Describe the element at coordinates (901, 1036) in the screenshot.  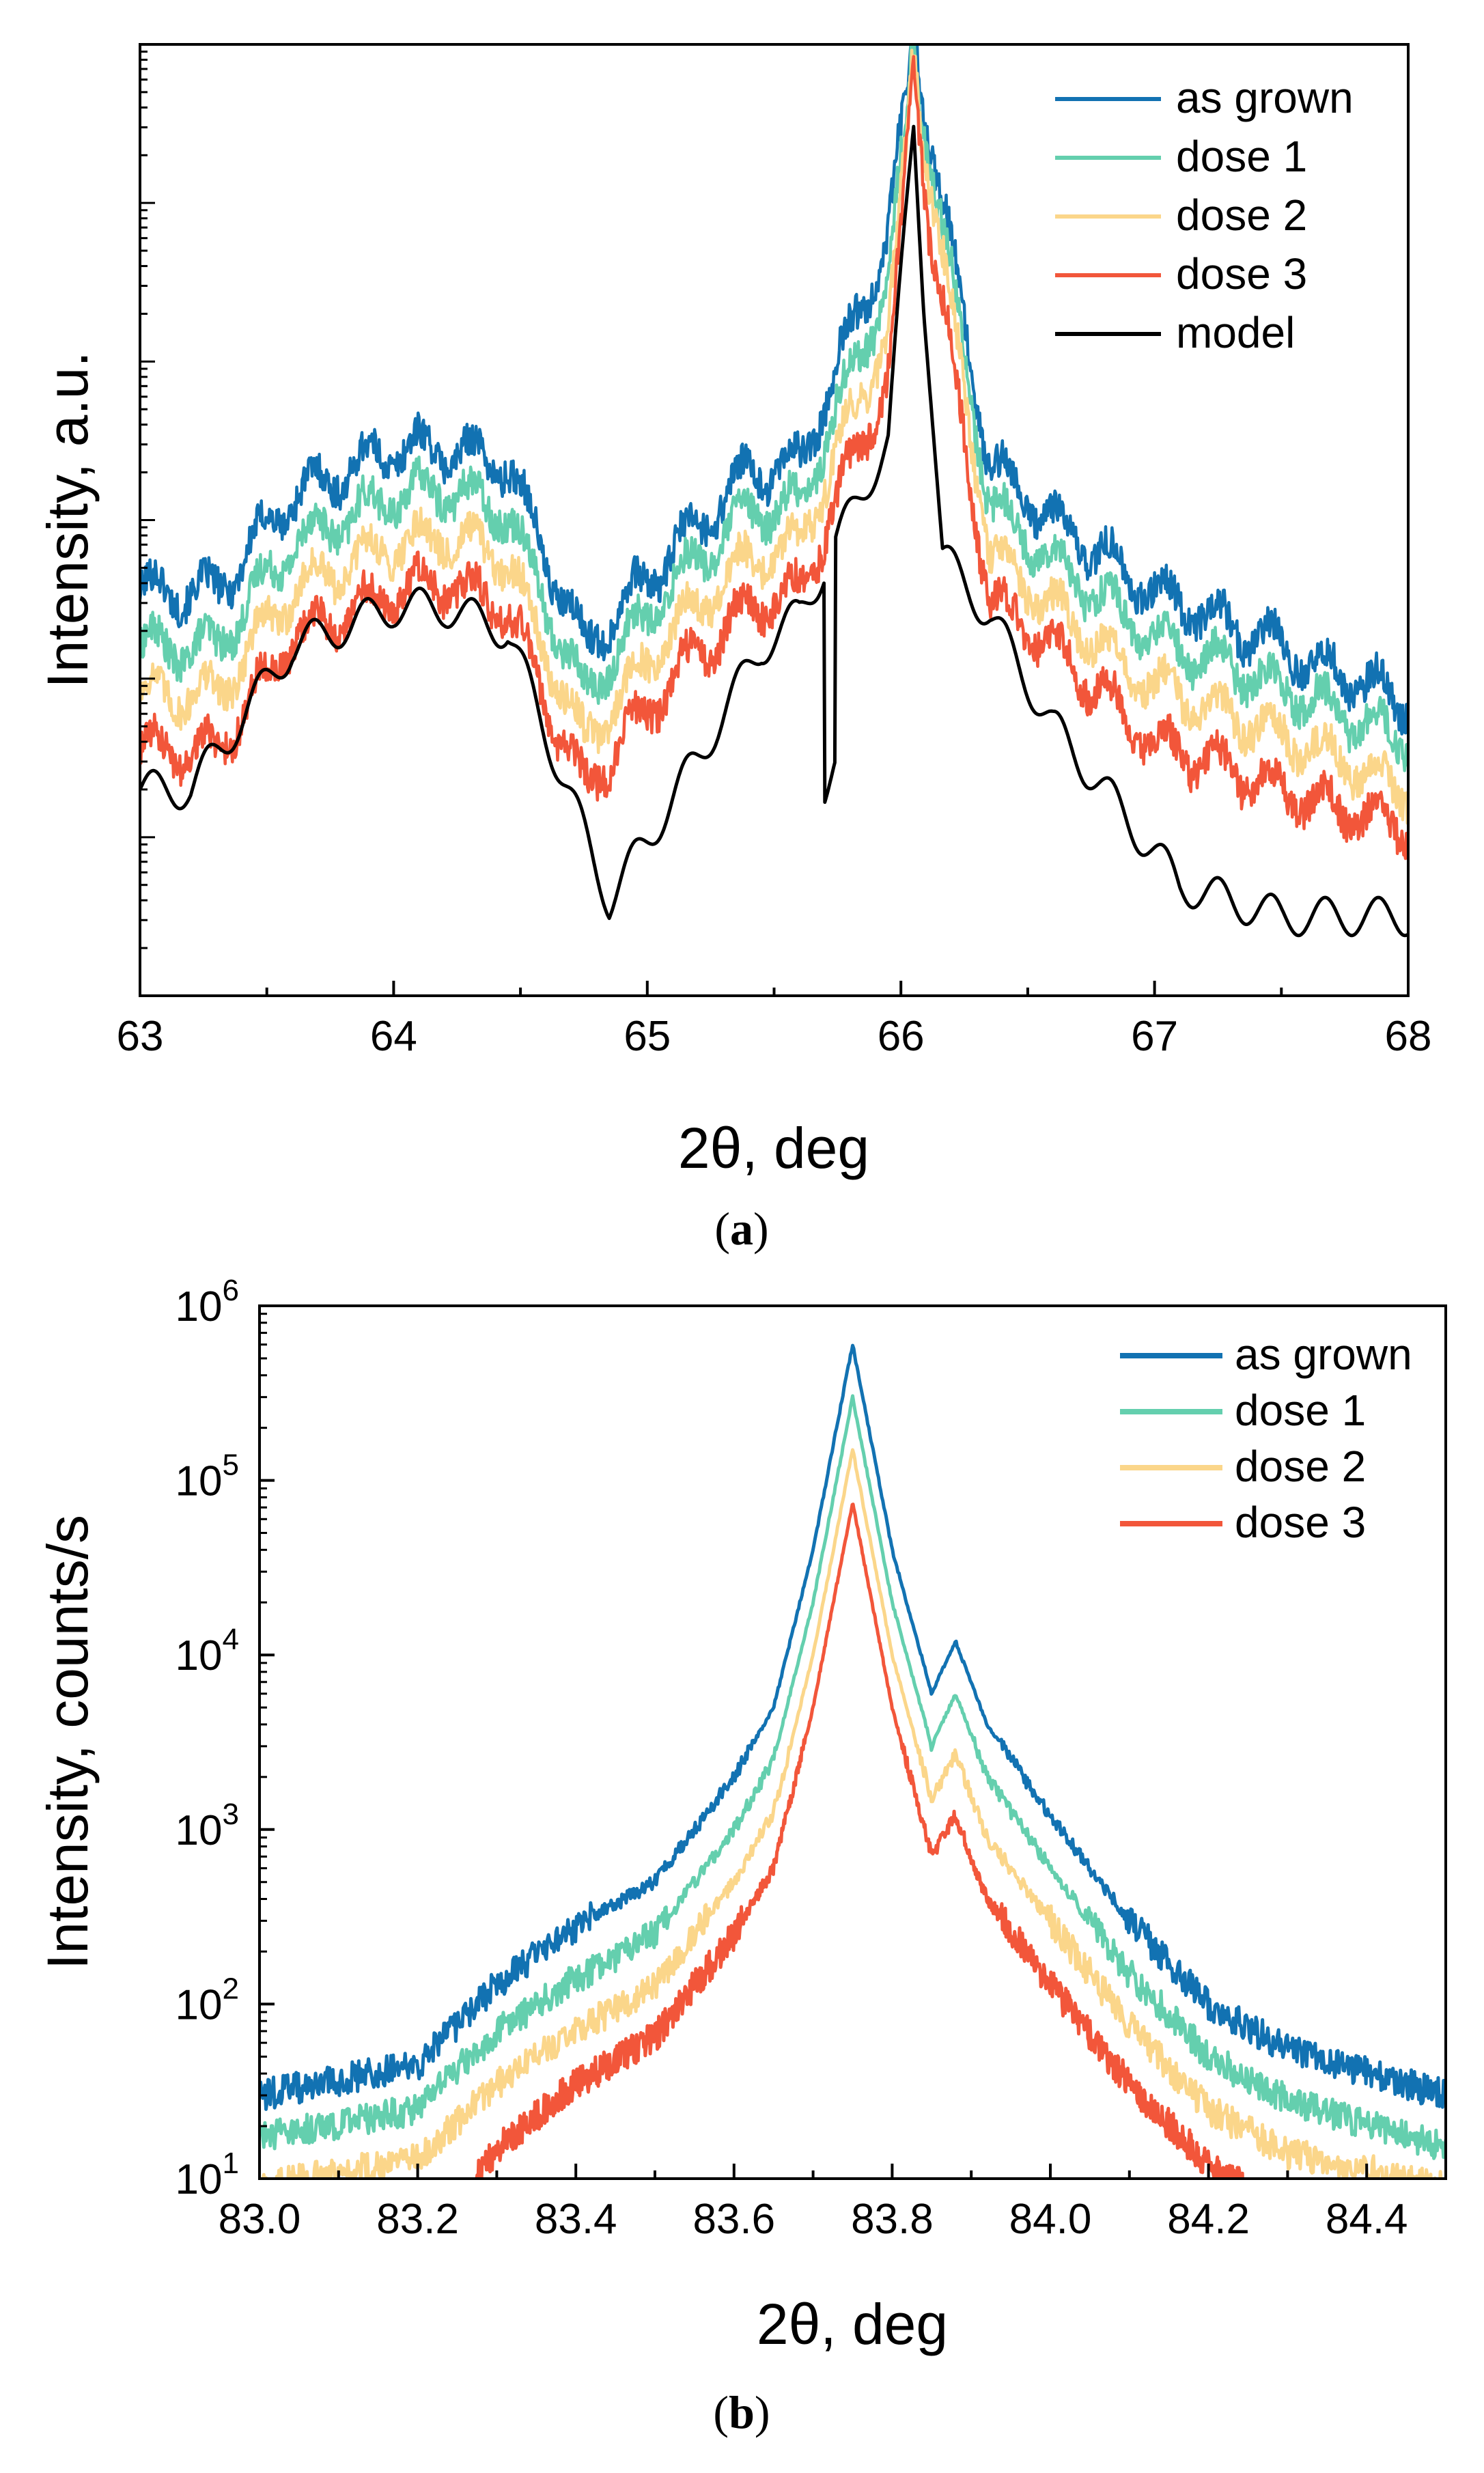
I see `panel-a-x-tick-label: 66` at that location.